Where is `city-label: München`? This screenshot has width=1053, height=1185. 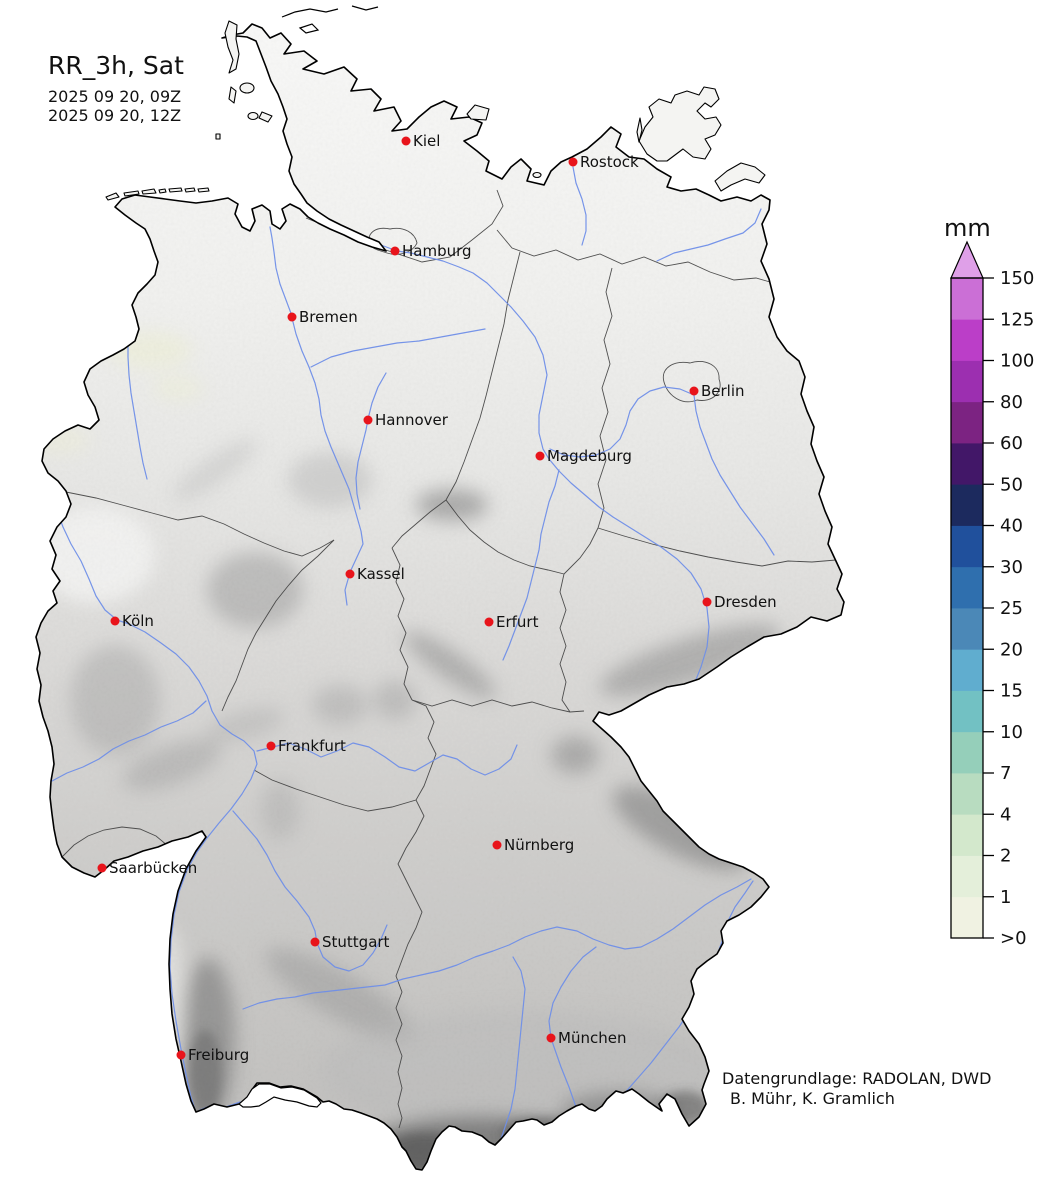 city-label: München is located at coordinates (592, 1038).